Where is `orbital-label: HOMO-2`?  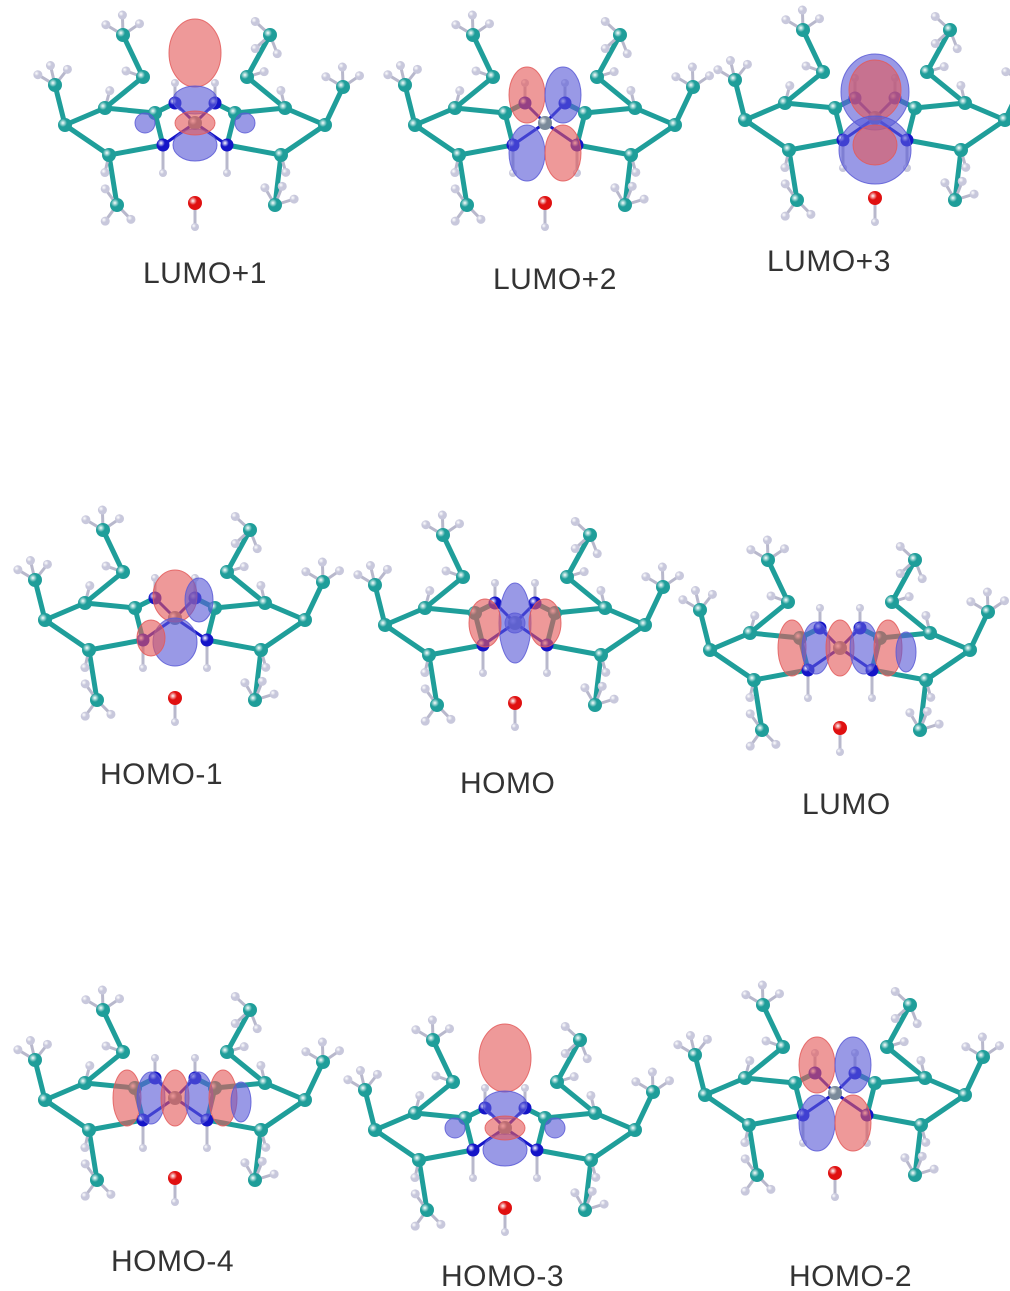
orbital-label: HOMO-2 is located at coordinates (850, 1275).